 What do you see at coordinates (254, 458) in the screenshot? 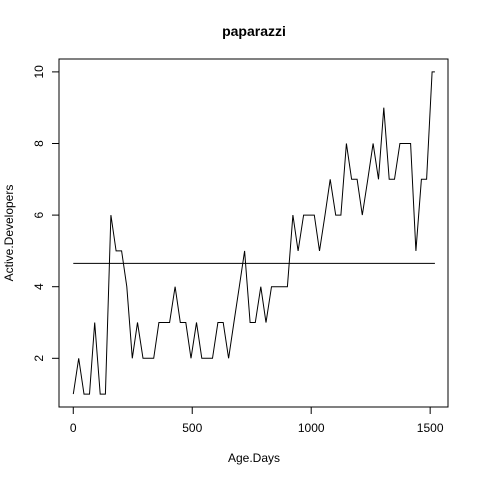
I see `x-axis-label: Age.Days` at bounding box center [254, 458].